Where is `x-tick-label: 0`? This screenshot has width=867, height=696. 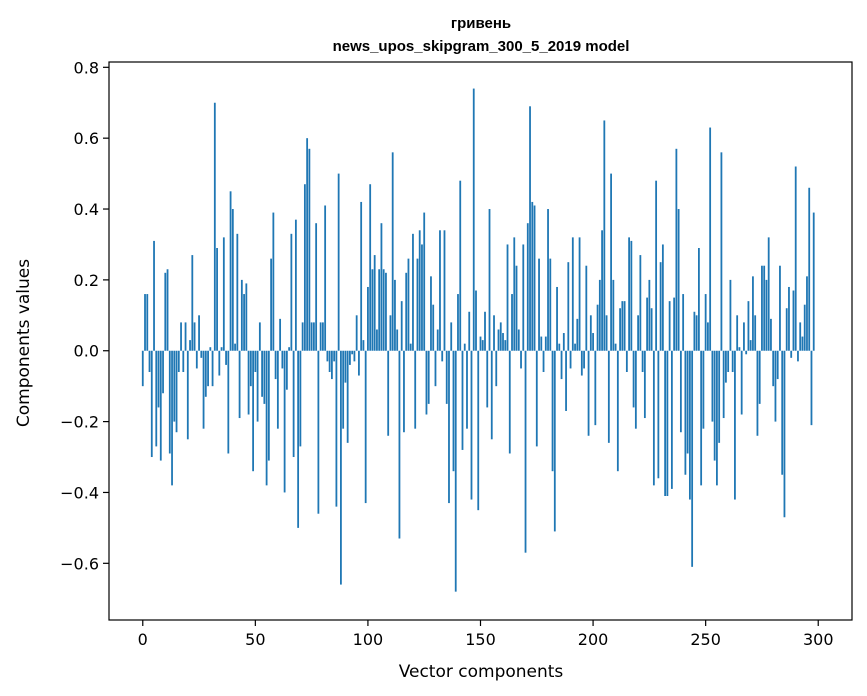
x-tick-label: 0 is located at coordinates (143, 639).